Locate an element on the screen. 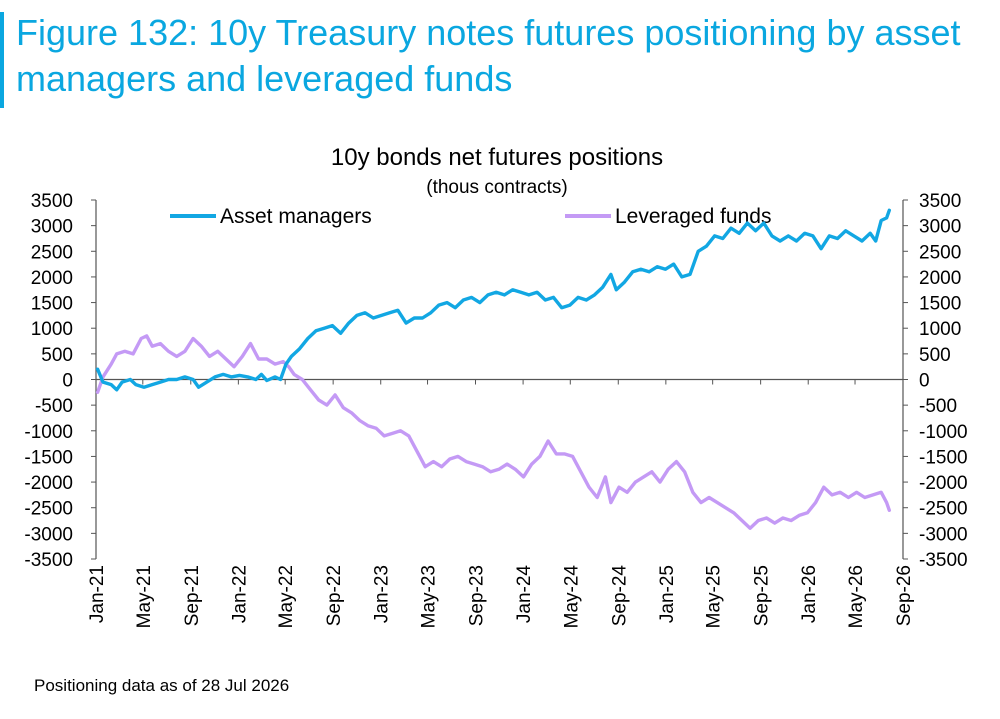  x-tick-label: Jan-22 is located at coordinates (239, 594).